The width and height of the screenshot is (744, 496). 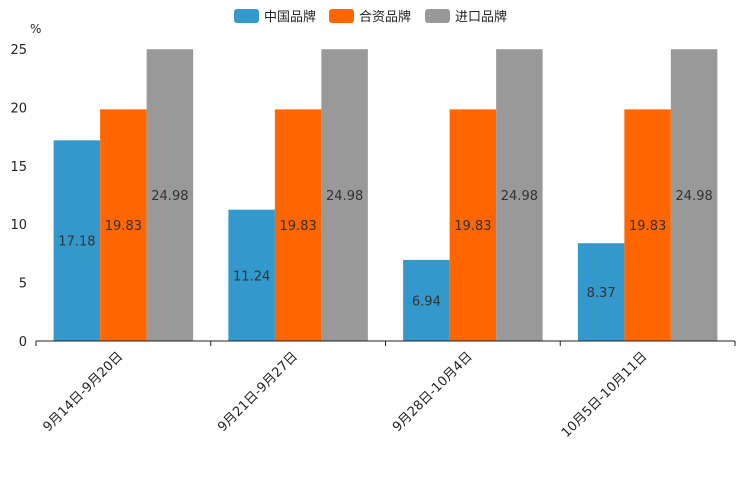 I want to click on y-tick-label: 20, so click(x=18, y=108).